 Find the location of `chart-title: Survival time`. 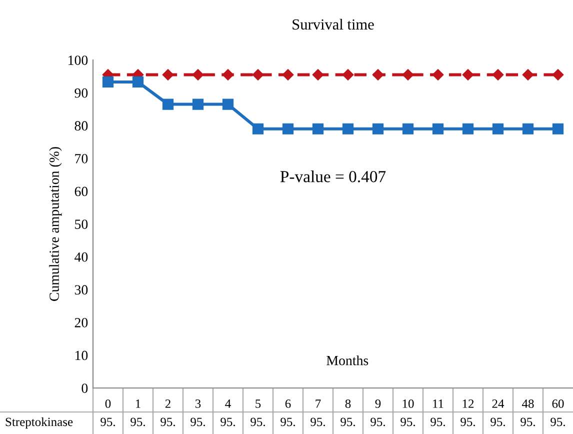

chart-title: Survival time is located at coordinates (333, 24).